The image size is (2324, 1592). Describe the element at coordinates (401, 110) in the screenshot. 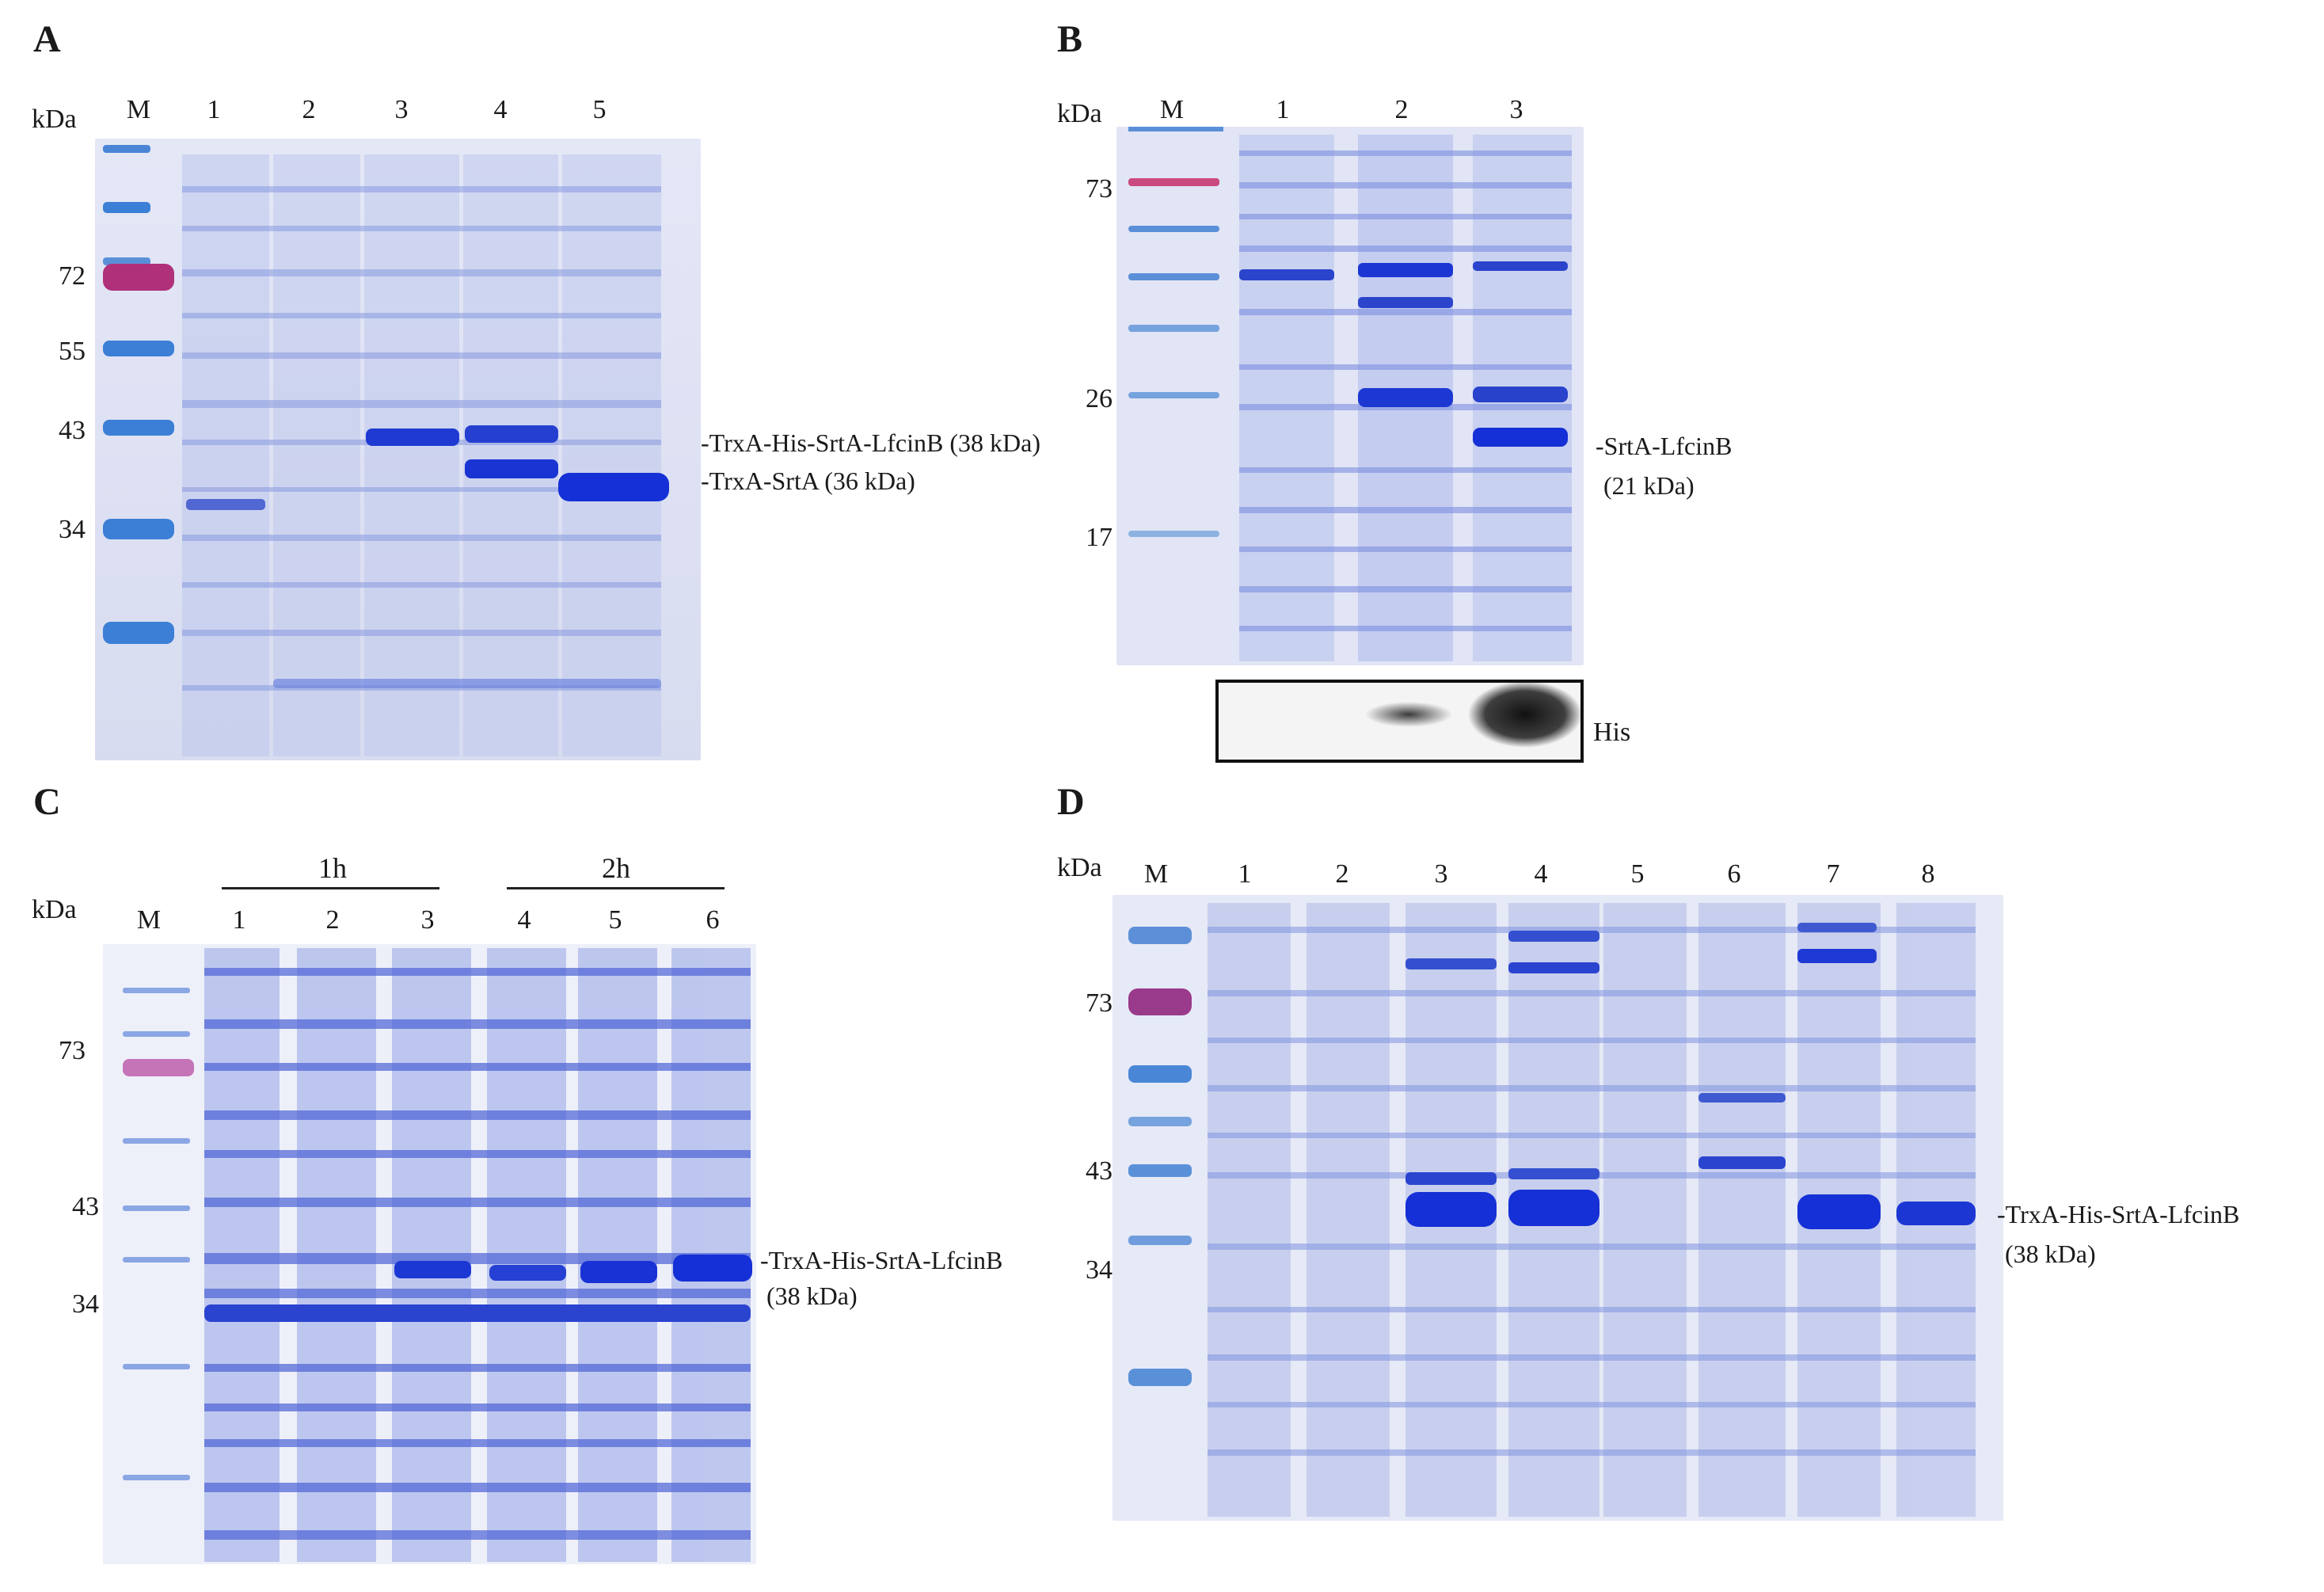

I see `panel-a-lane-3: 3` at that location.